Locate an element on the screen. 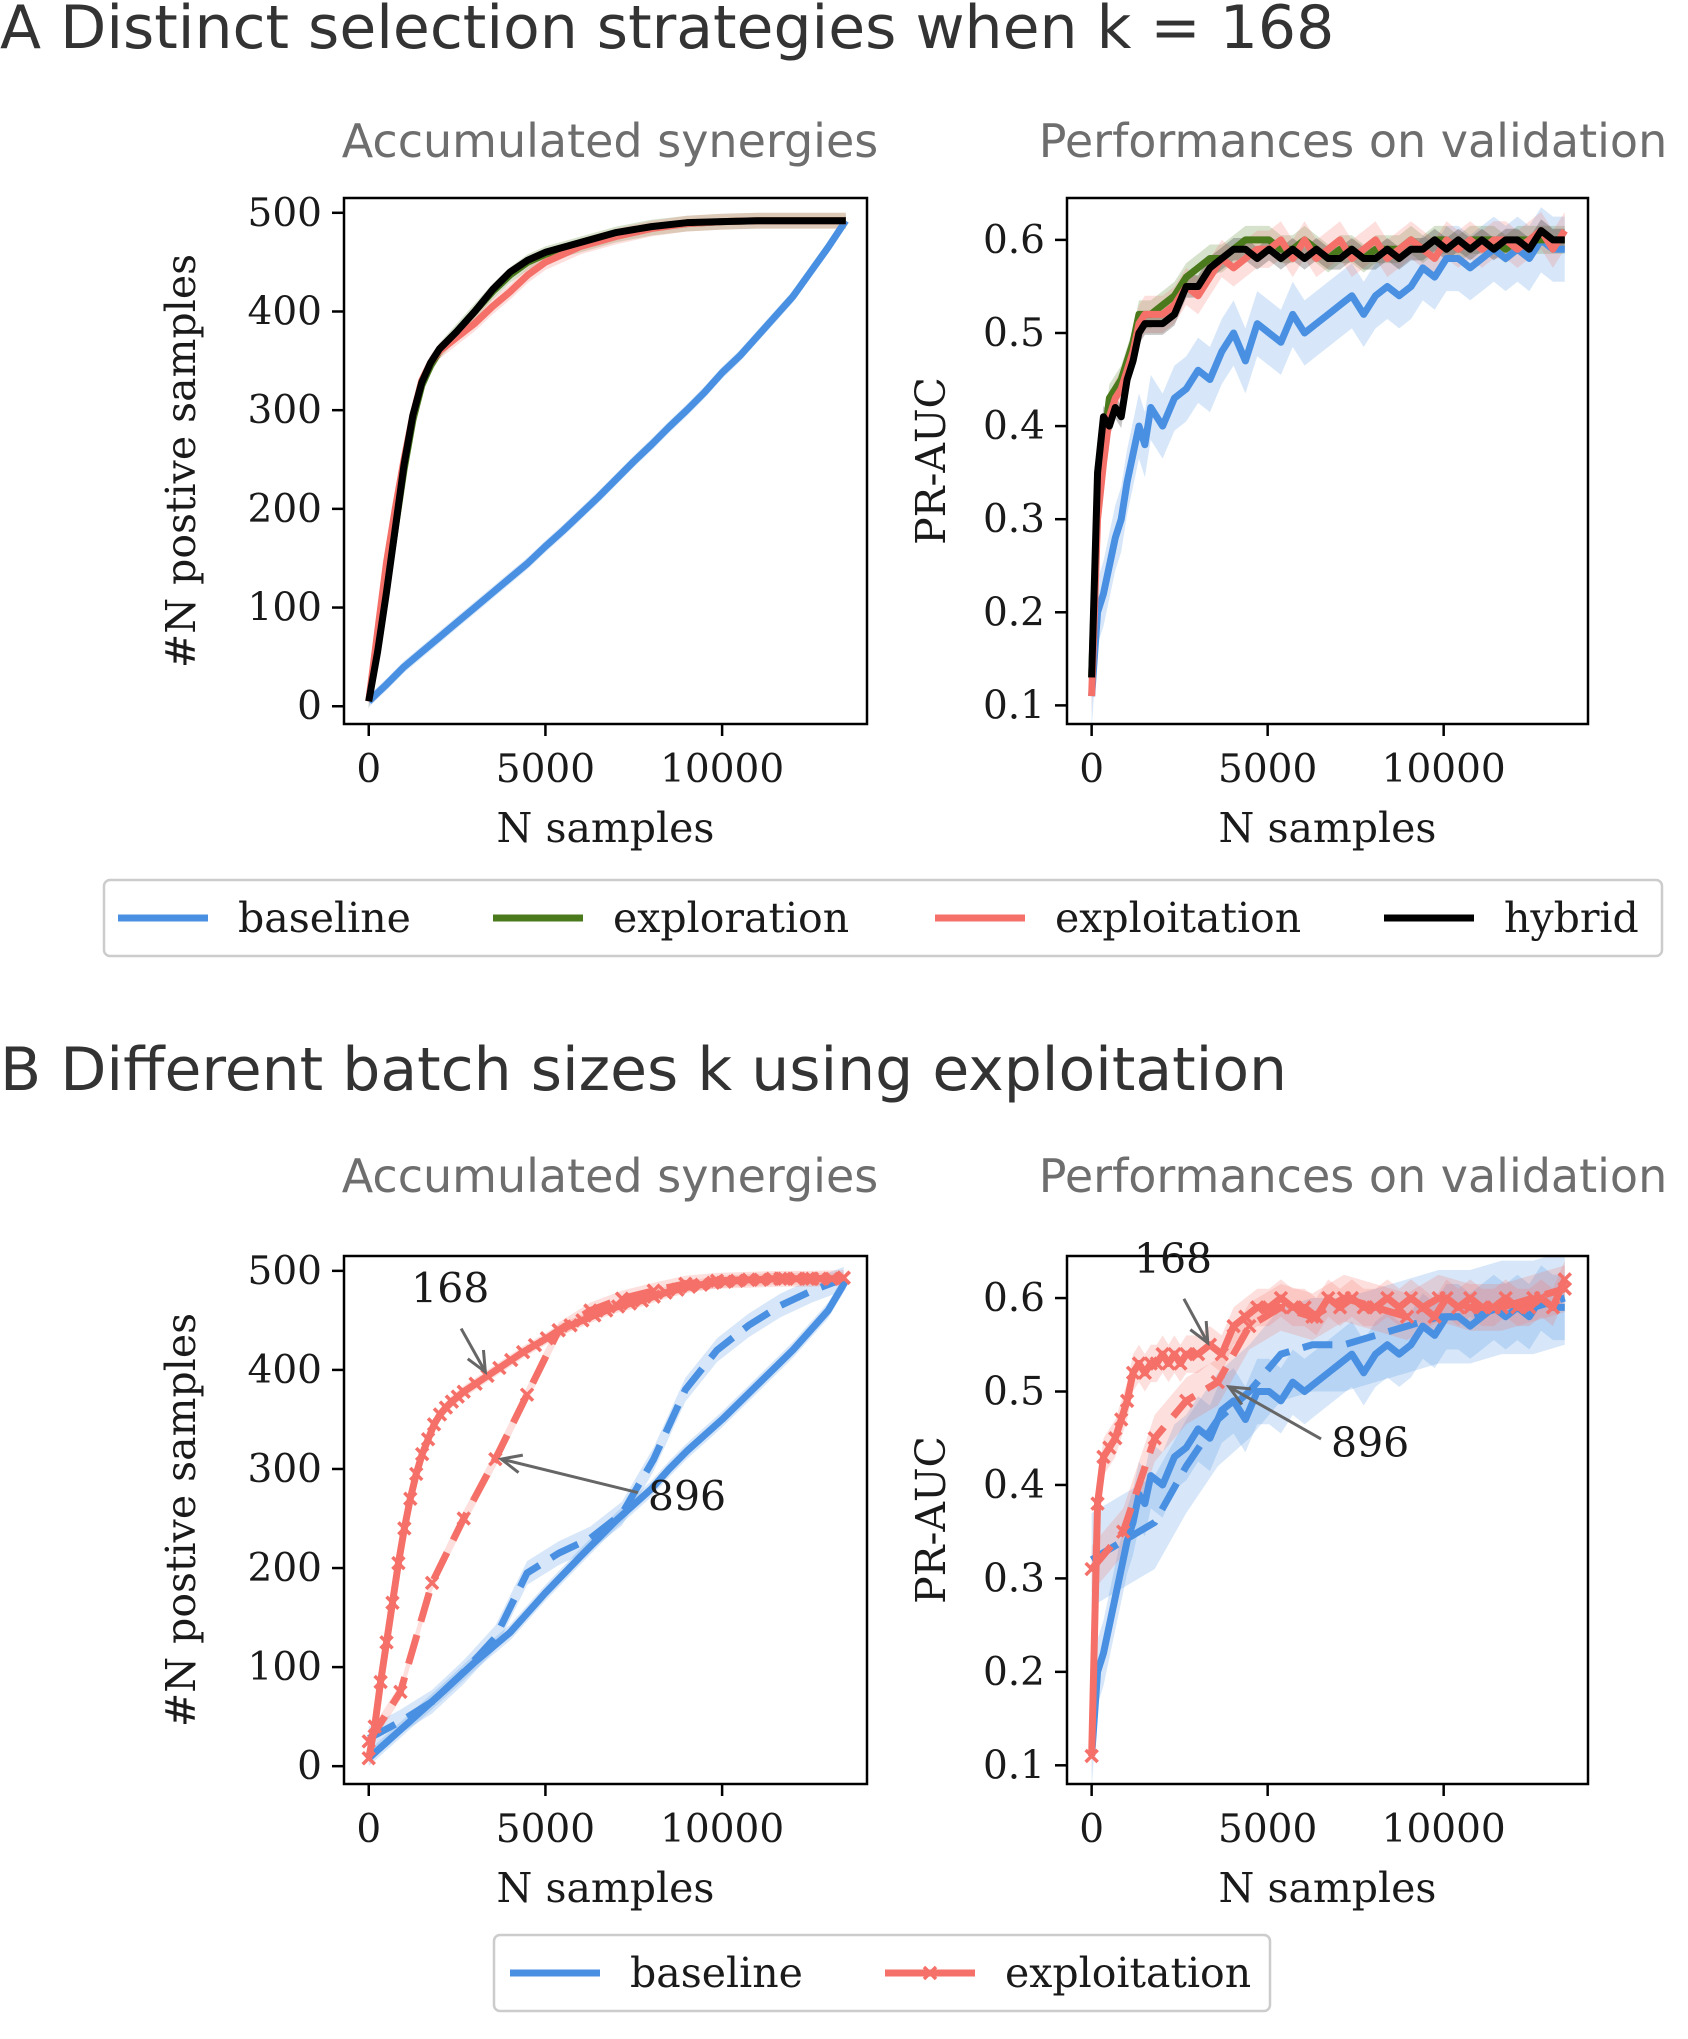 The width and height of the screenshot is (1688, 2039). subplot-title: Performances on validation is located at coordinates (1353, 141).